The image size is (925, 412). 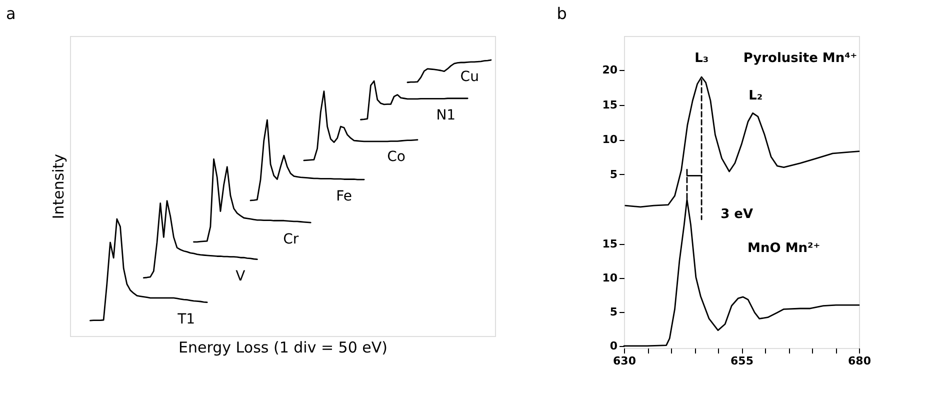 What do you see at coordinates (344, 196) in the screenshot?
I see `series-label: Fe` at bounding box center [344, 196].